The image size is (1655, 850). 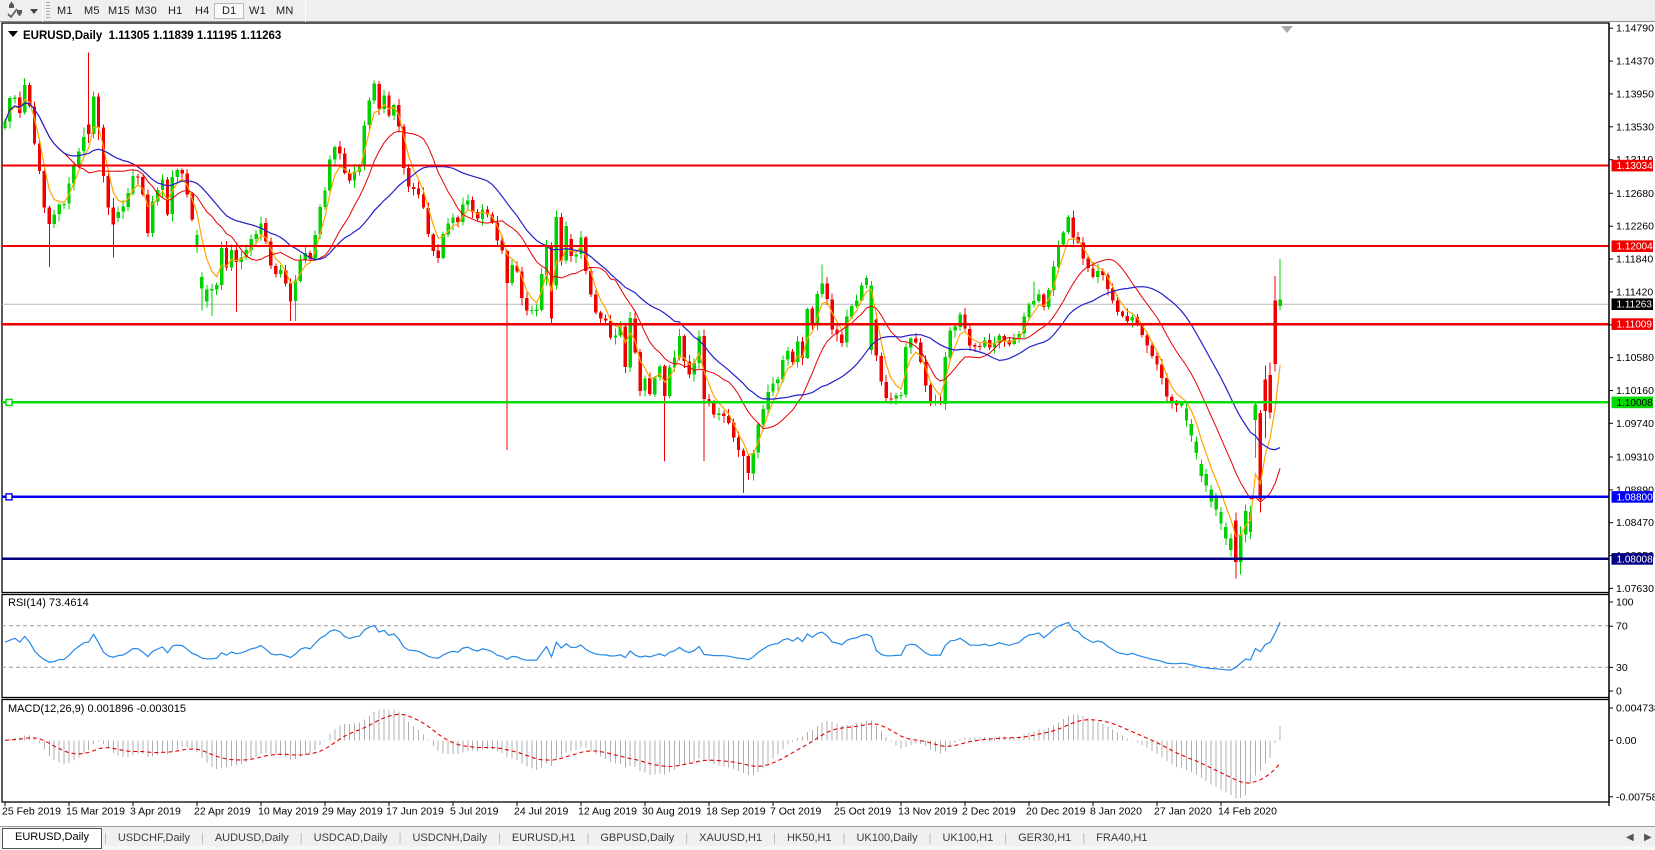 What do you see at coordinates (1622, 668) in the screenshot?
I see `svg-text: 30` at bounding box center [1622, 668].